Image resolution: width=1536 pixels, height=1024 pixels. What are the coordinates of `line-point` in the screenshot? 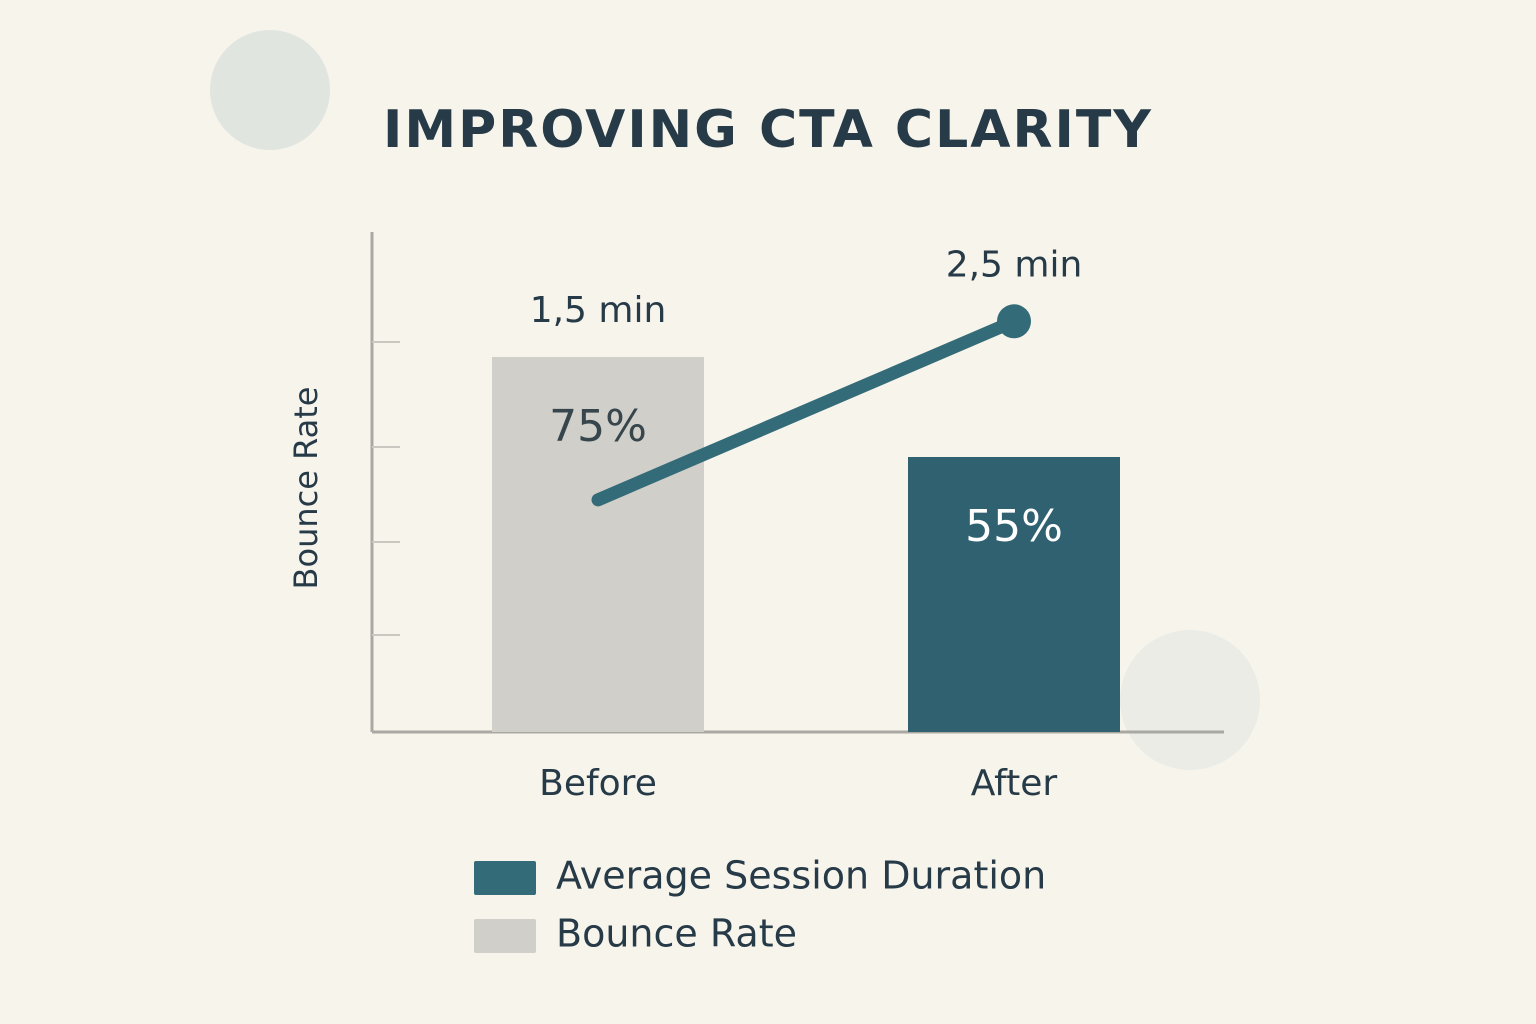 It's located at (1014, 321).